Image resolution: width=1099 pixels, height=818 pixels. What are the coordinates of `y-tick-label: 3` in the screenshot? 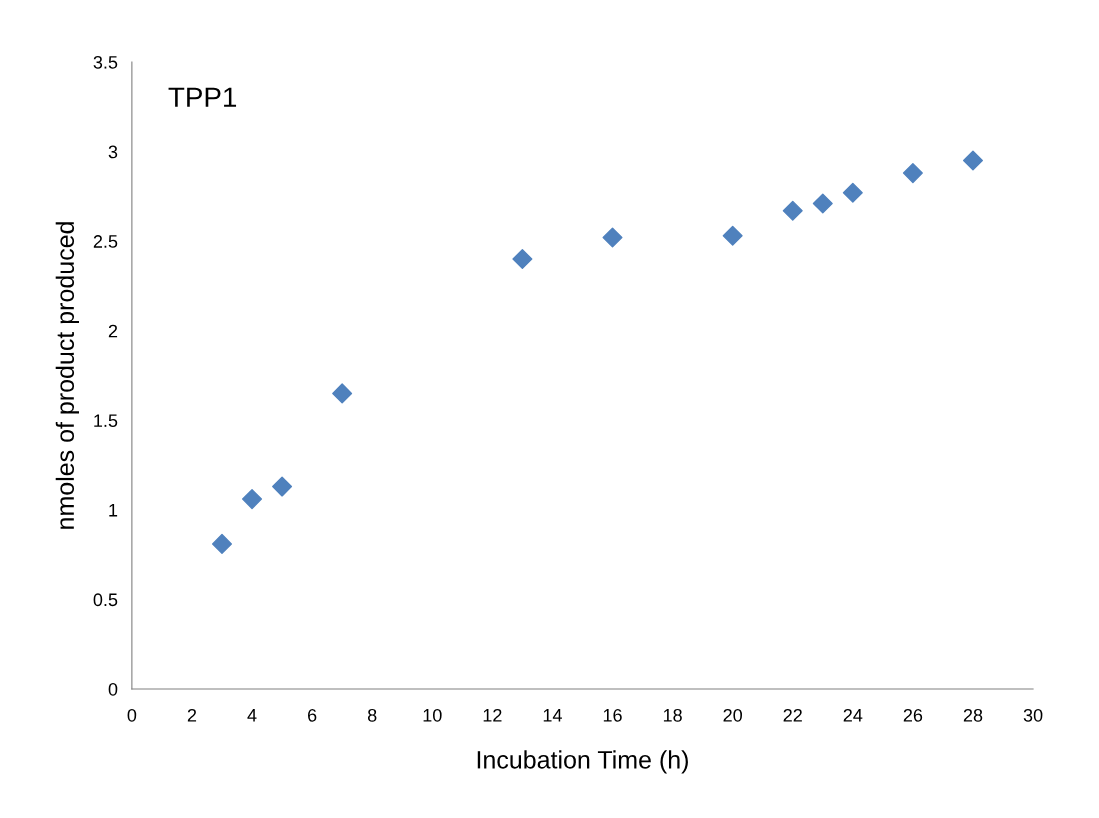 It's located at (113, 152).